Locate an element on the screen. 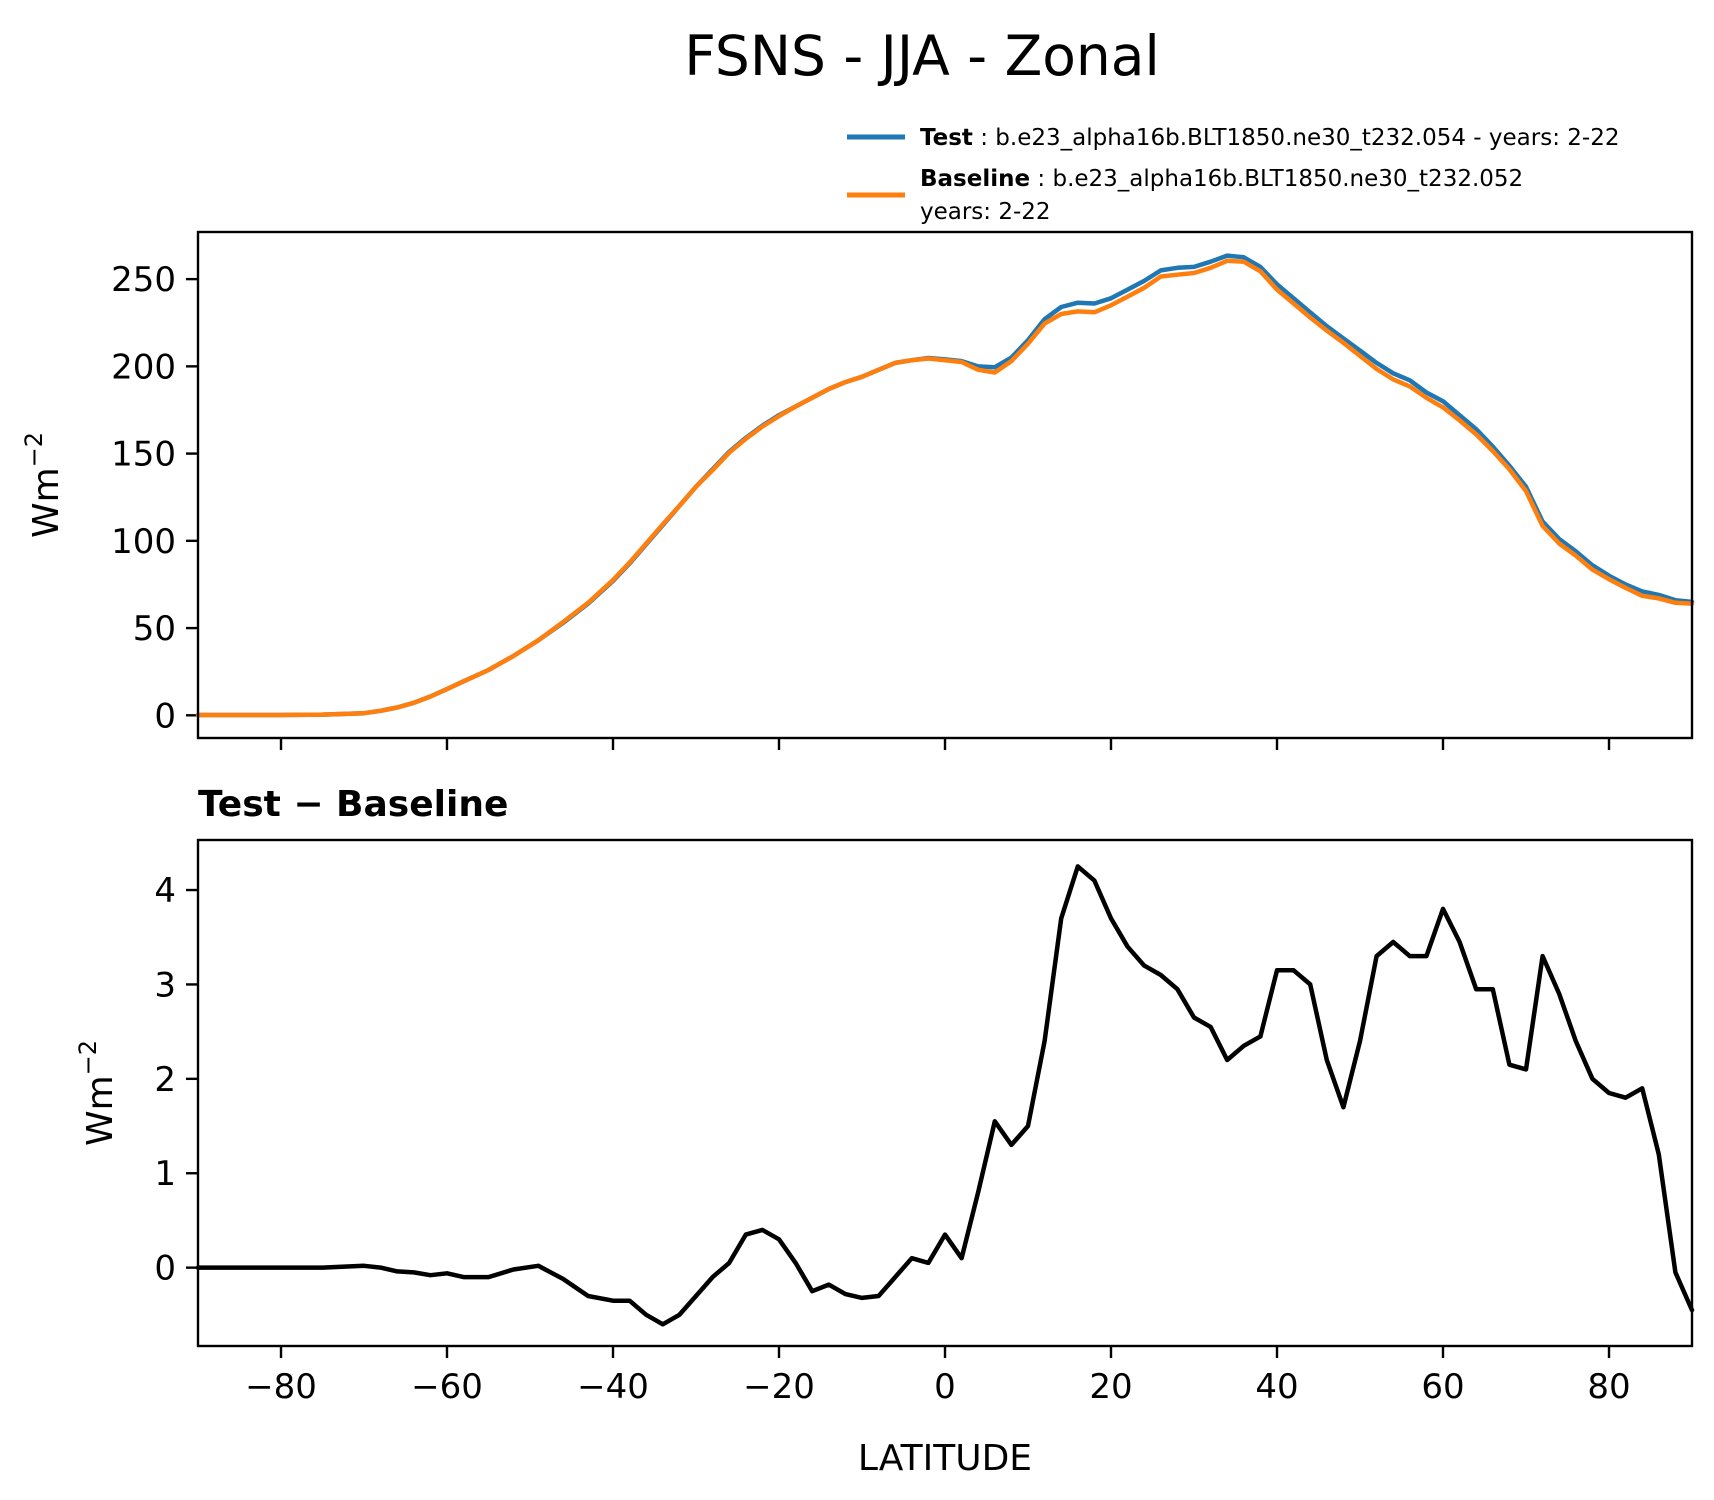 The image size is (1714, 1500). bottom-y-ticks: 0 1 2 3 4 is located at coordinates (176, 1080).